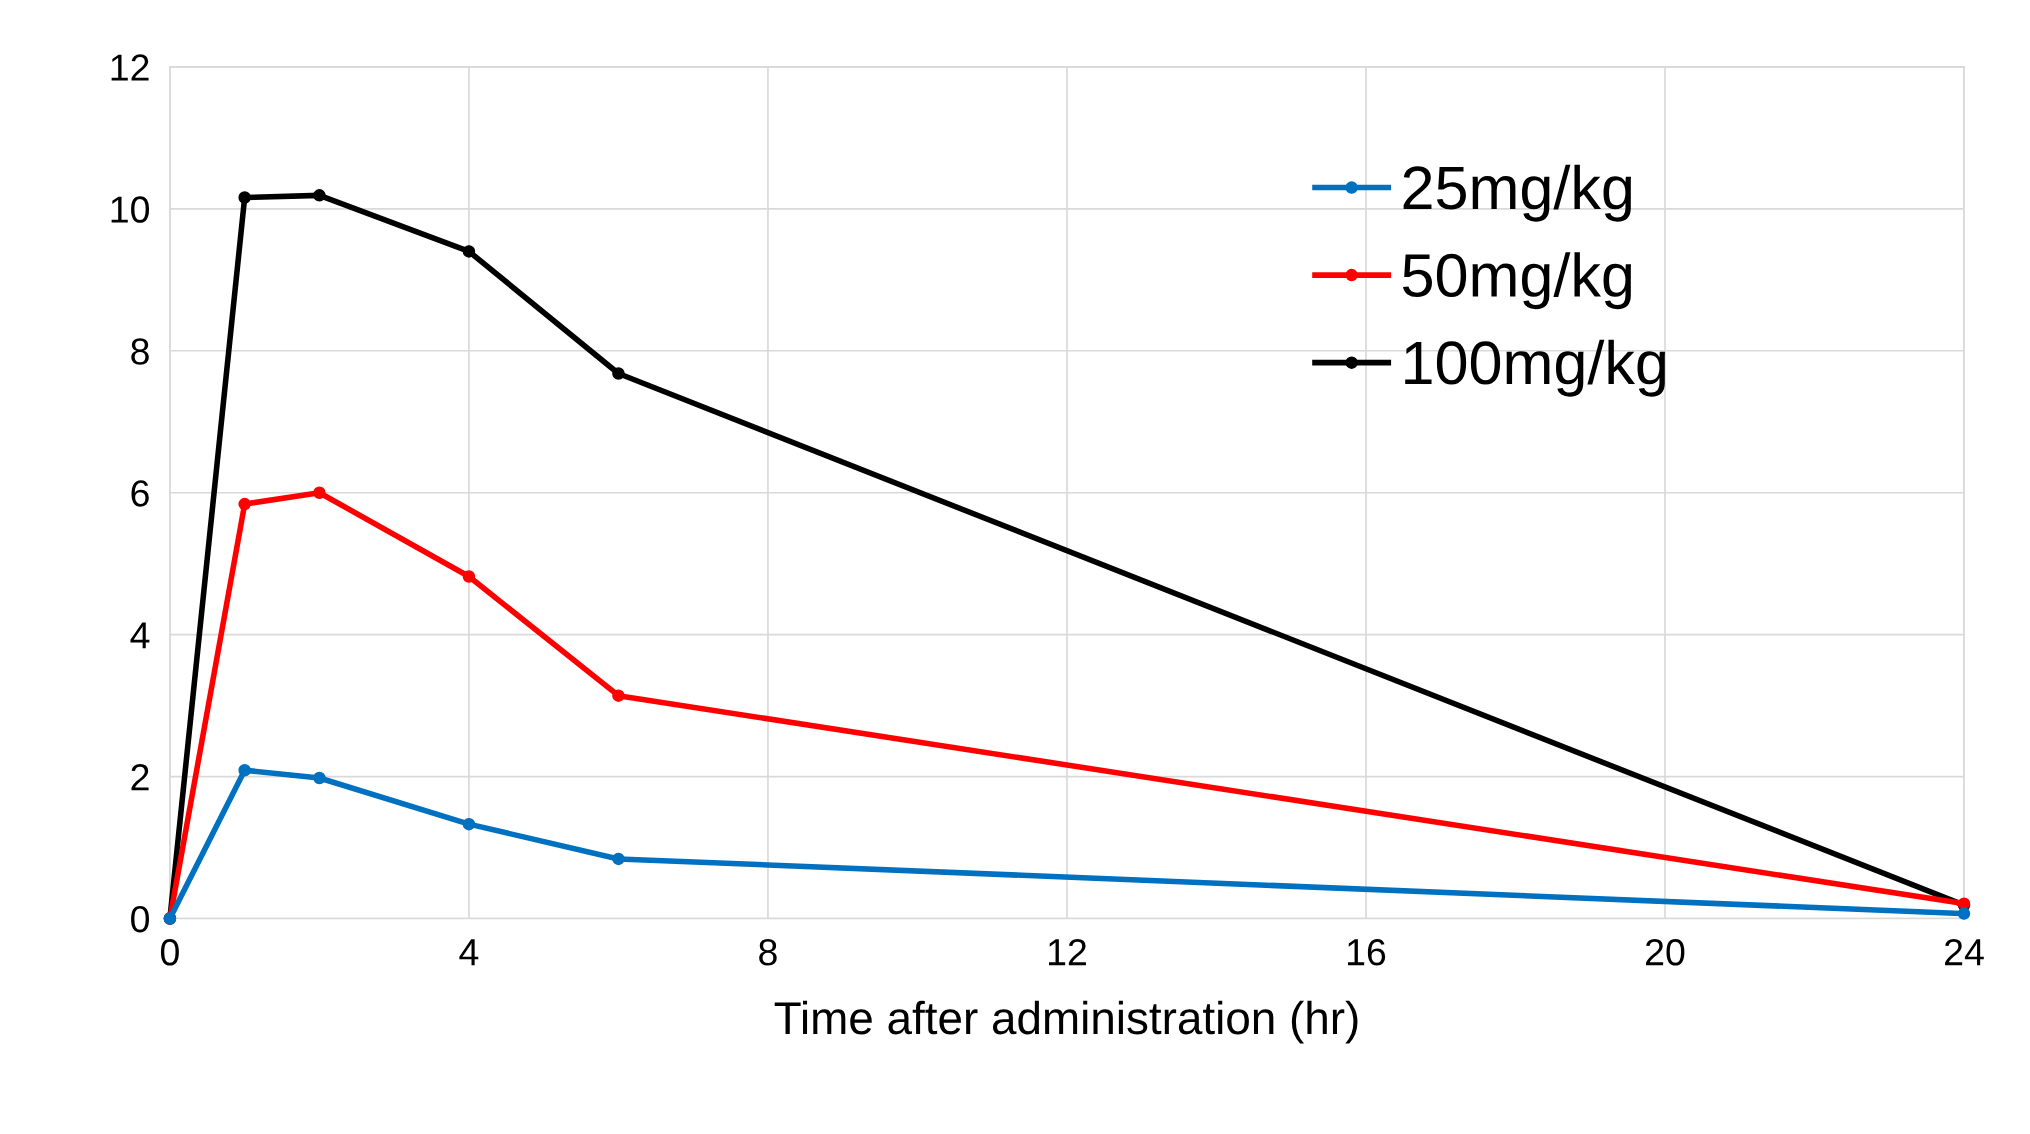 This screenshot has width=2030, height=1134. Describe the element at coordinates (1535, 368) in the screenshot. I see `legend-label: 100mg/kg` at that location.